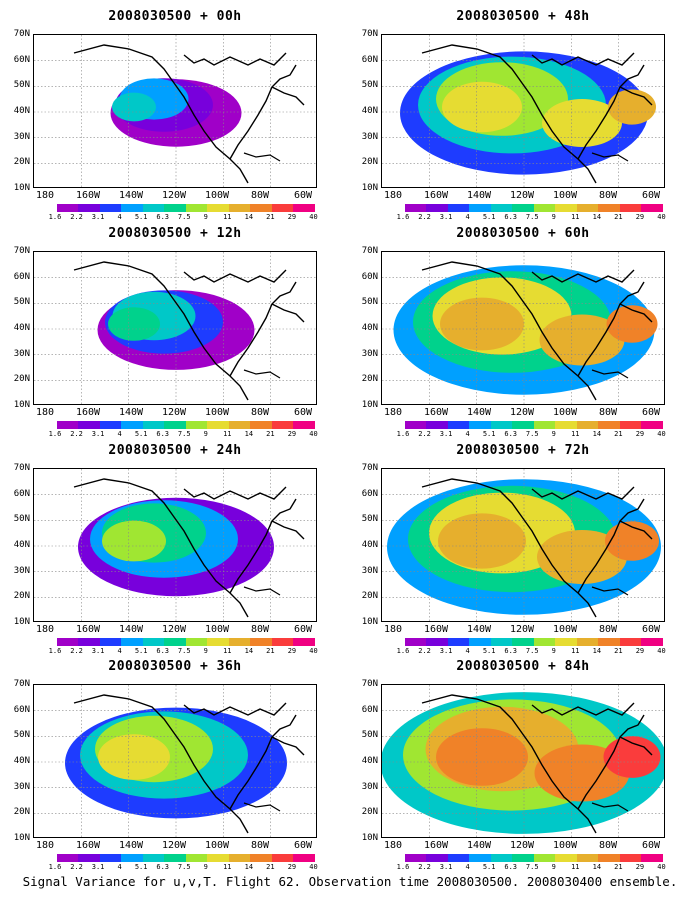  Describe the element at coordinates (489, 867) in the screenshot. I see `colorbar-tick-label: 5.1` at that location.